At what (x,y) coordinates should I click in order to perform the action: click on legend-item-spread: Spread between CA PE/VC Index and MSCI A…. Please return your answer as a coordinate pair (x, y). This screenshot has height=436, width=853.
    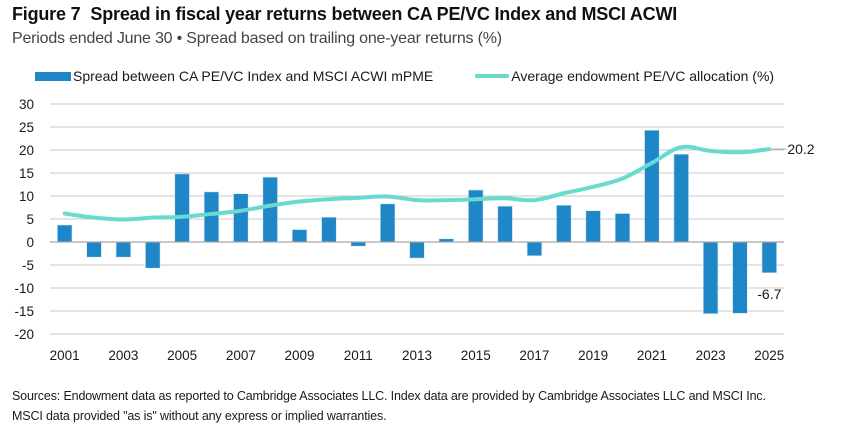
    Looking at the image, I should click on (234, 76).